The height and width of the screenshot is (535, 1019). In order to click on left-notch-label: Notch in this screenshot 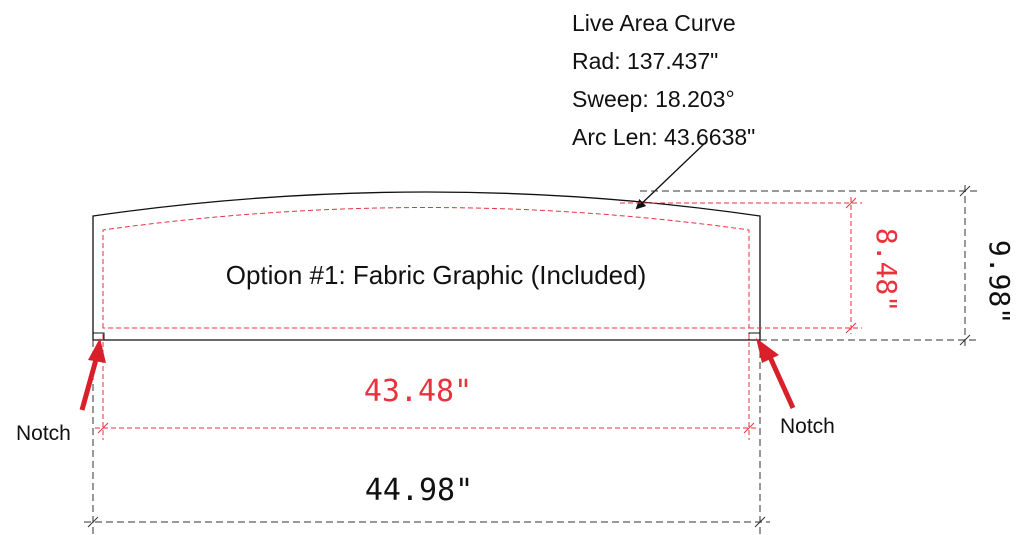, I will do `click(43, 433)`.